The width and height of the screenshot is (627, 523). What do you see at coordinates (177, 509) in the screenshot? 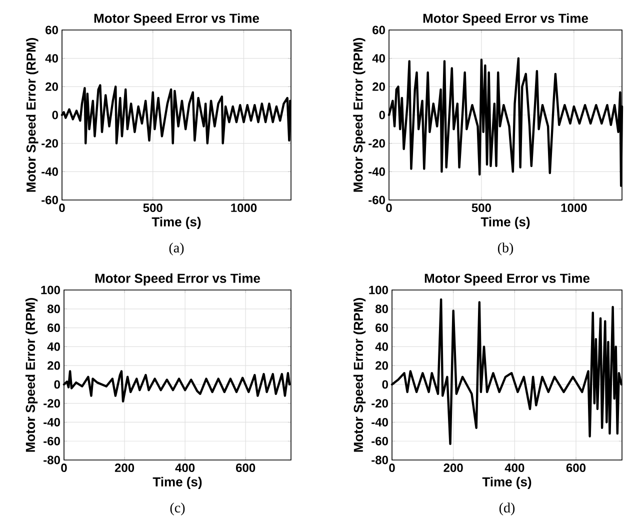
I see `text: (c)` at bounding box center [177, 509].